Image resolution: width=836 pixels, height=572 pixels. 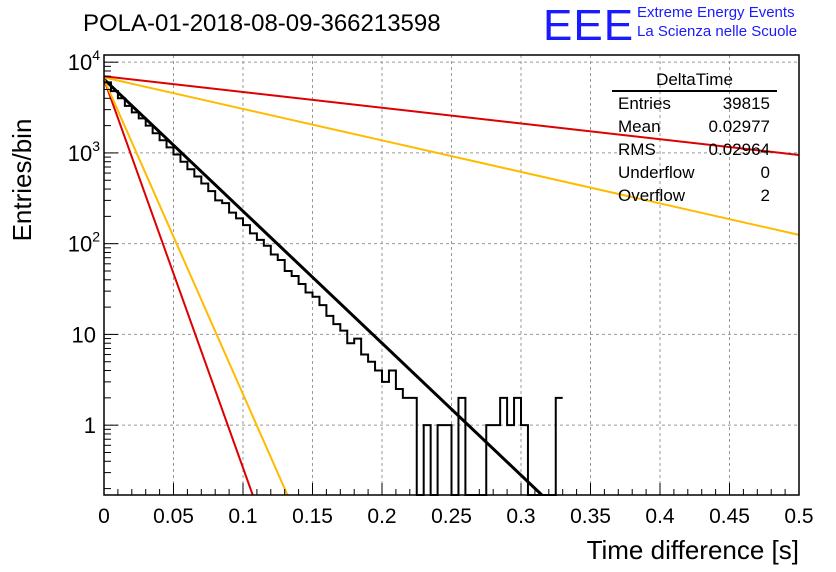 I want to click on stats-row-underflow: Underflow 0, so click(x=694, y=173).